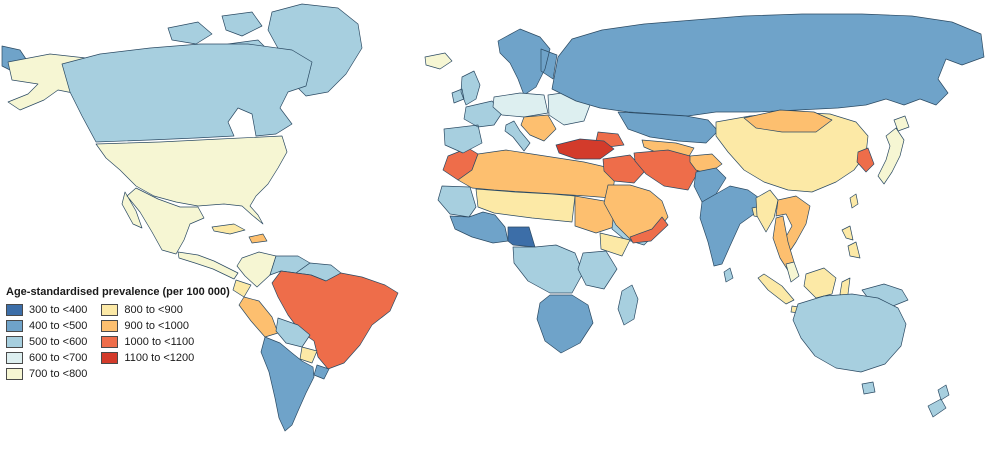  Describe the element at coordinates (788, 121) in the screenshot. I see `region-mongolia` at that location.